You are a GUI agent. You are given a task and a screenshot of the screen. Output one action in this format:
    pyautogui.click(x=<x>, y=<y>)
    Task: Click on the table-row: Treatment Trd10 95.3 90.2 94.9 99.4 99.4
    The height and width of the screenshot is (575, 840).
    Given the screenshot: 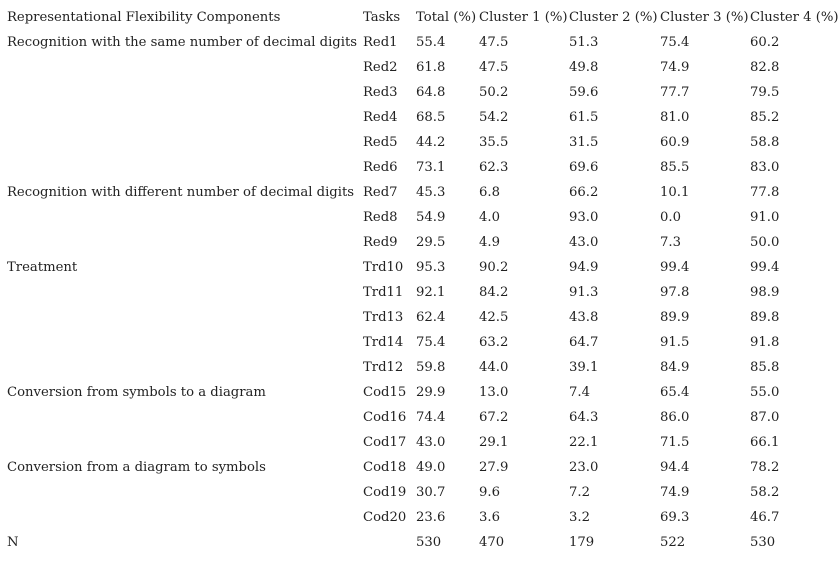 What is the action you would take?
    pyautogui.click(x=420, y=267)
    